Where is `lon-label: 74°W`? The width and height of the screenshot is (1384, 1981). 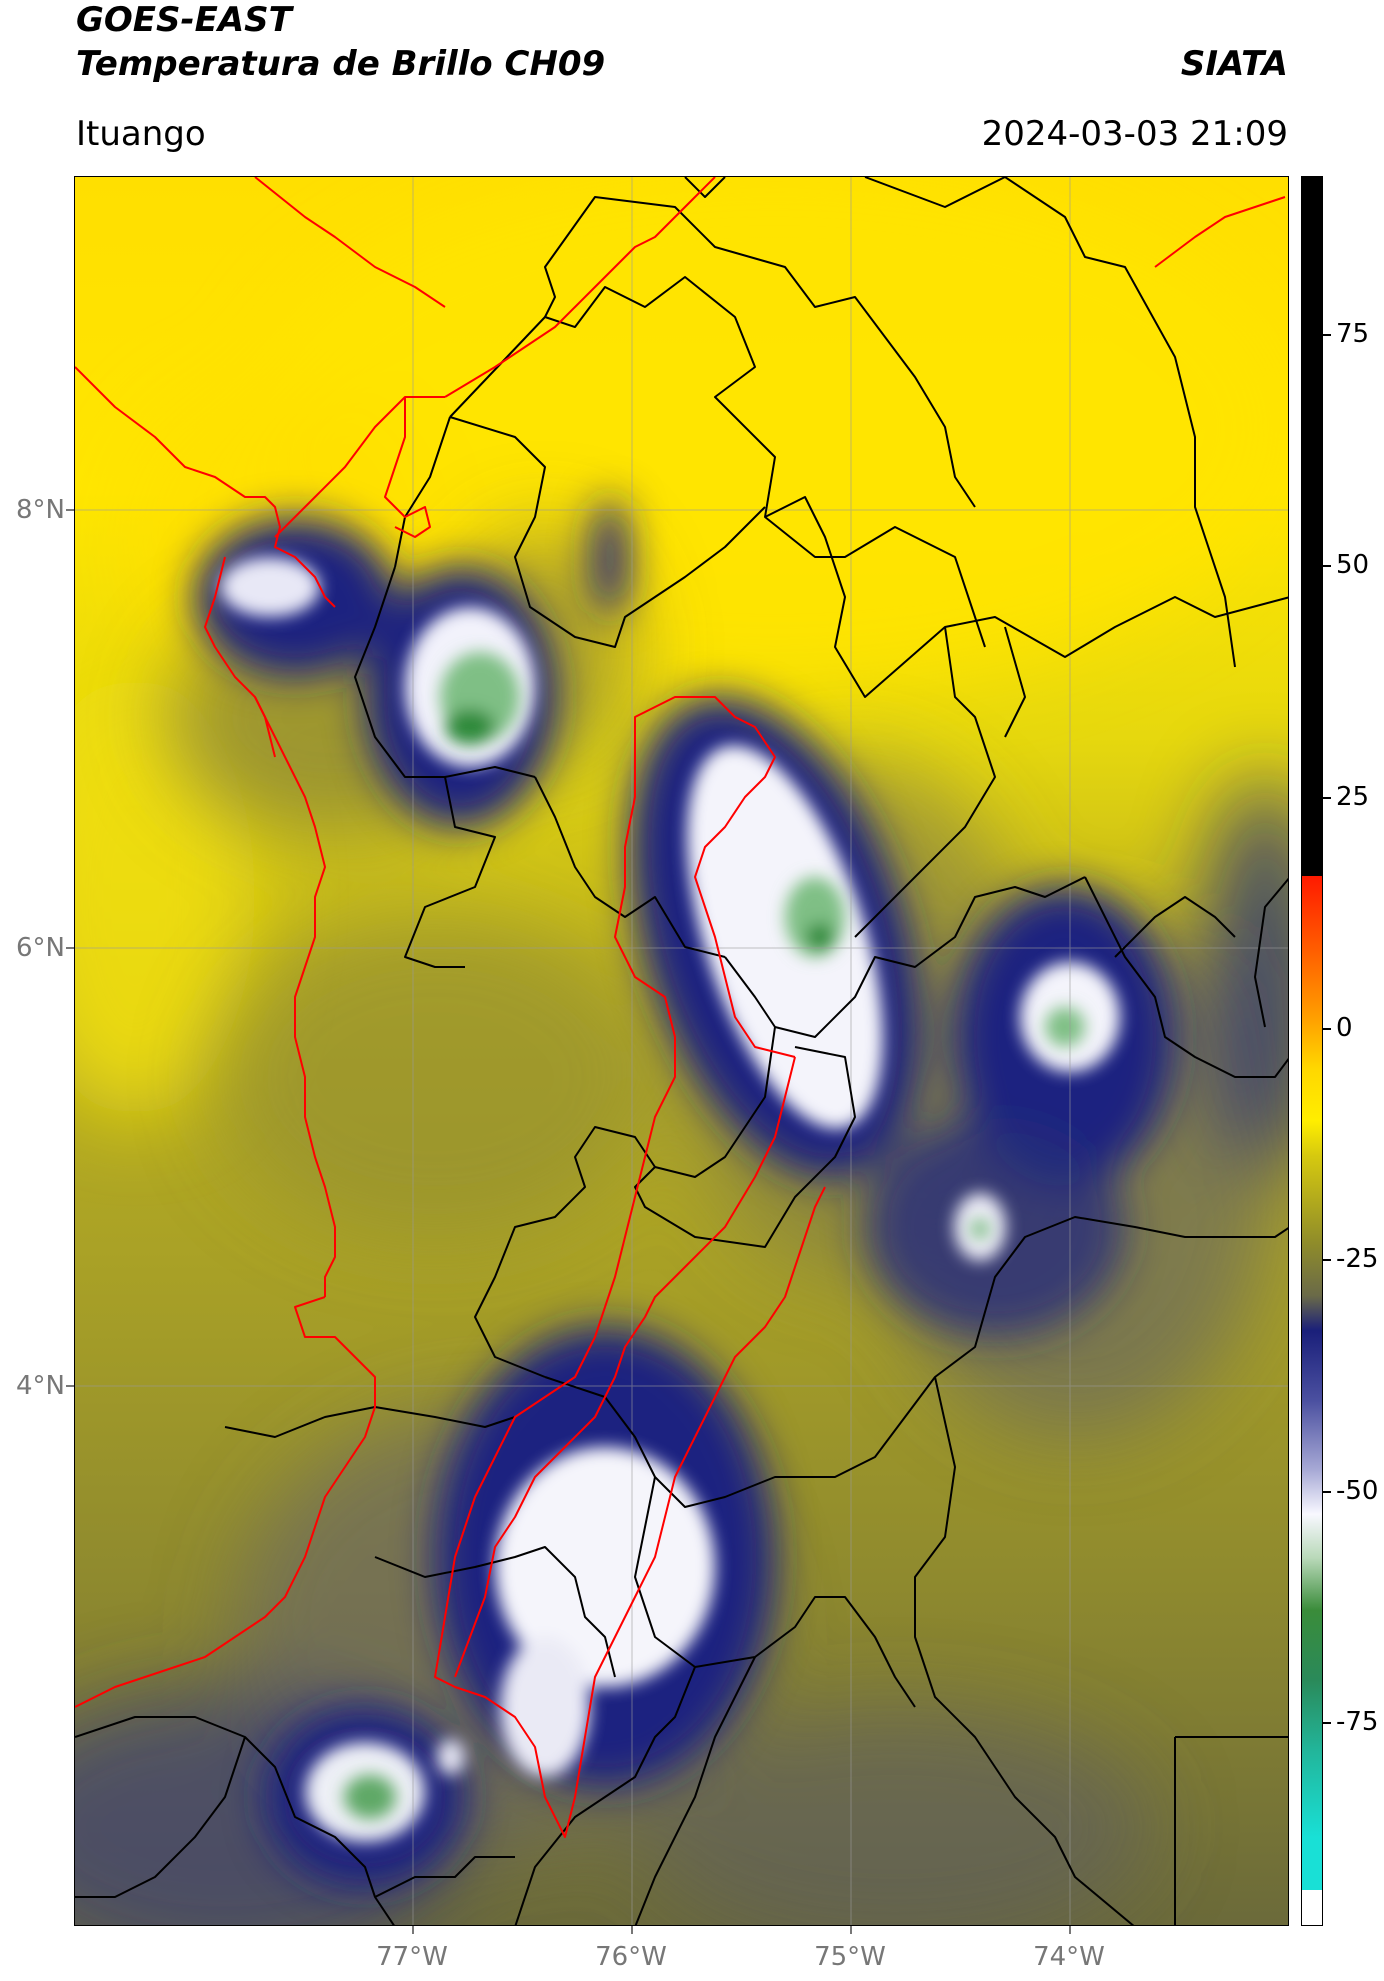
lon-label: 74°W is located at coordinates (1069, 1957).